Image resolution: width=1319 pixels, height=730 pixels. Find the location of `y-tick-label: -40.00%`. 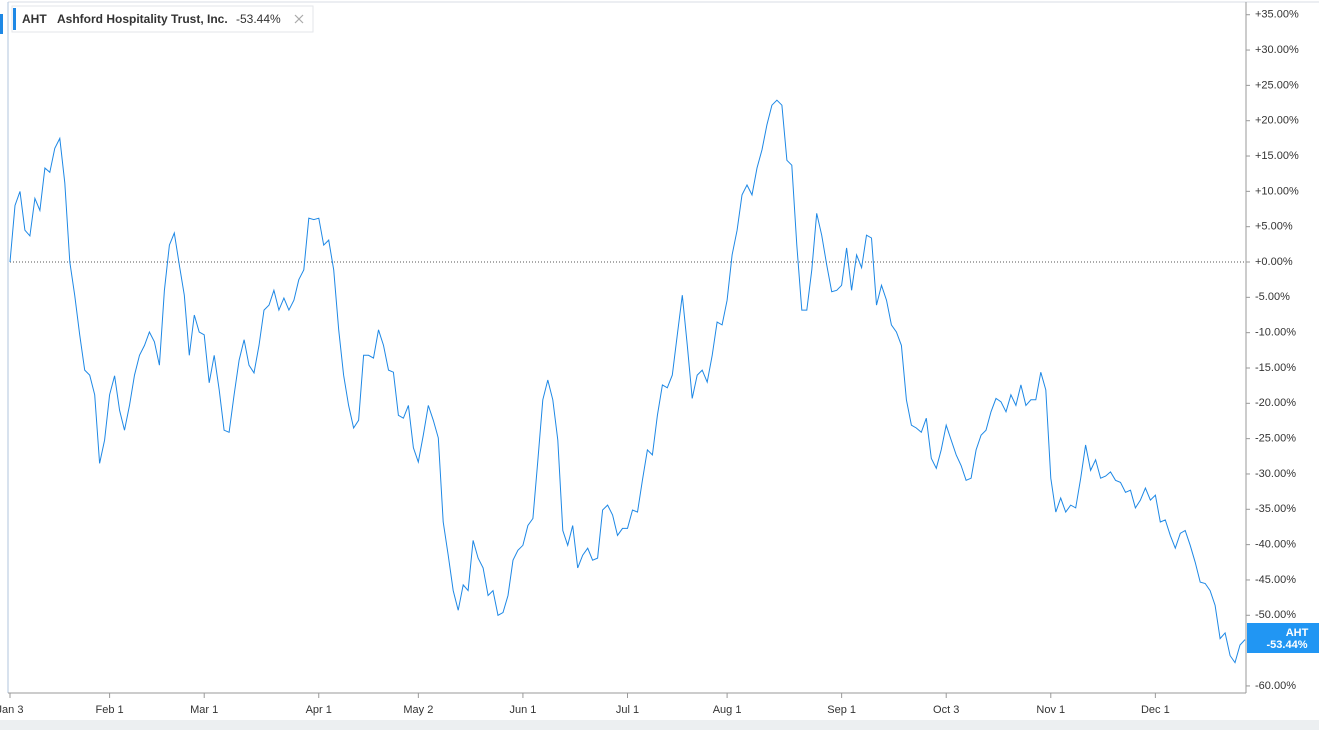

y-tick-label: -40.00% is located at coordinates (1275, 545).